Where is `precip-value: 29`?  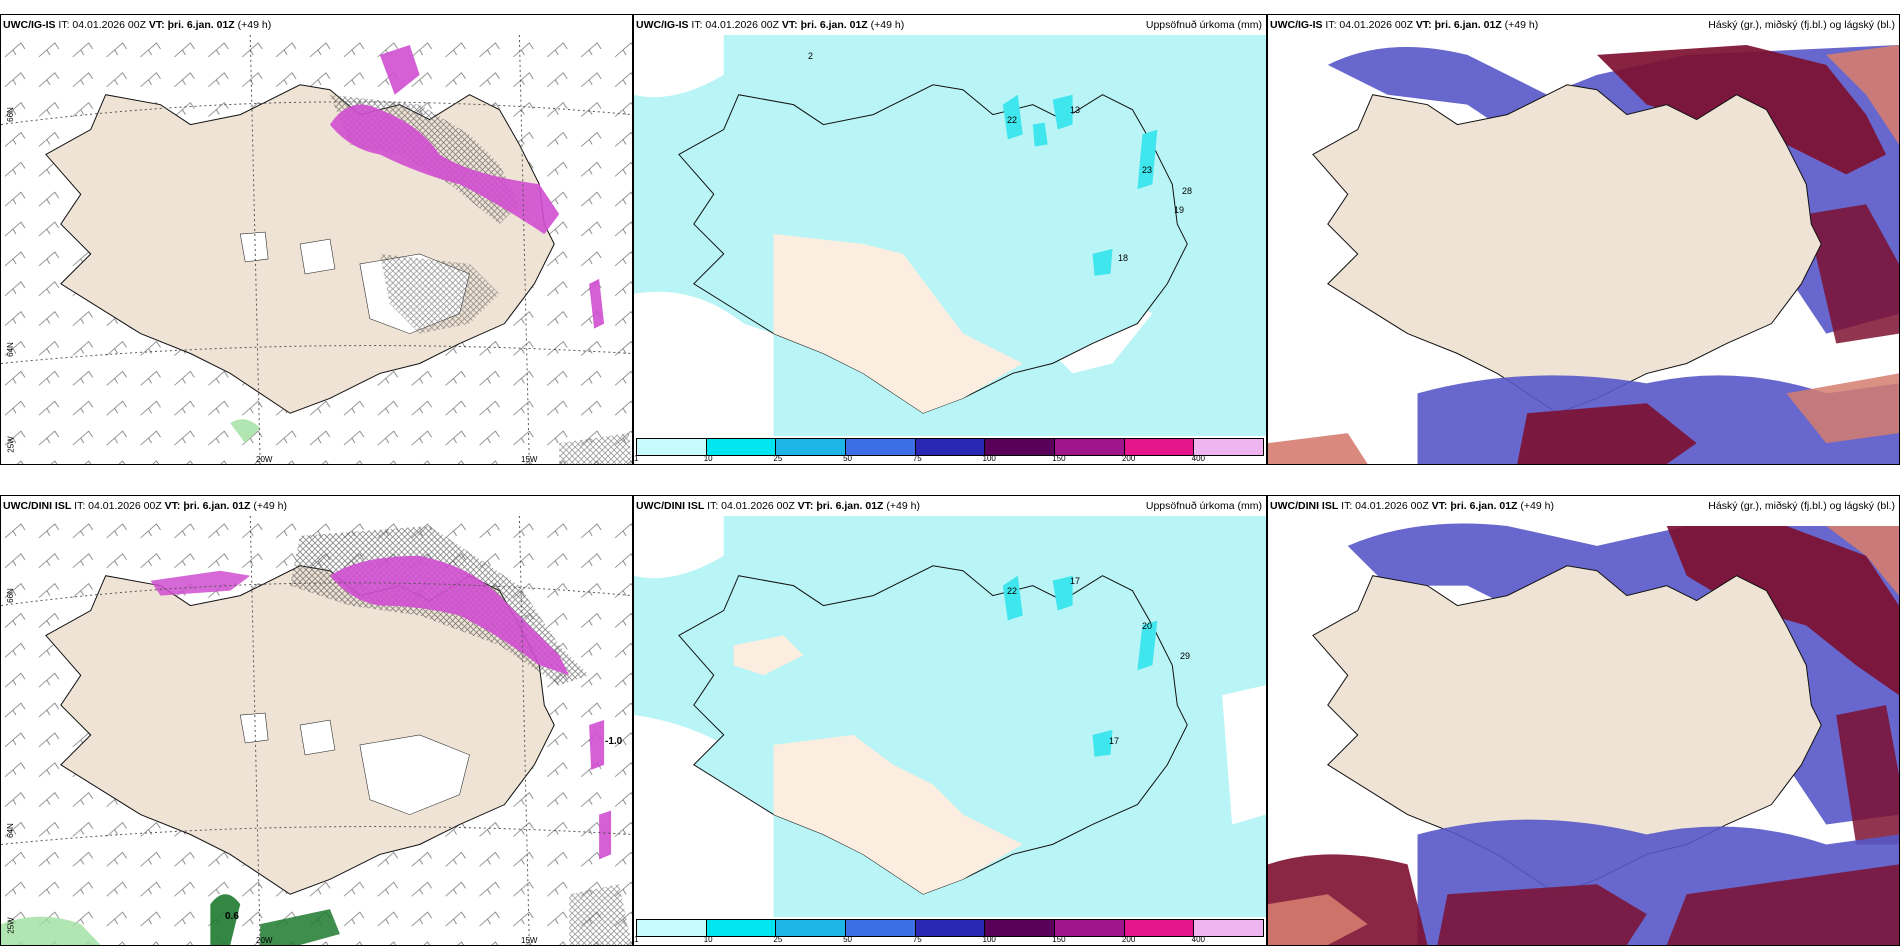
precip-value: 29 is located at coordinates (1185, 656).